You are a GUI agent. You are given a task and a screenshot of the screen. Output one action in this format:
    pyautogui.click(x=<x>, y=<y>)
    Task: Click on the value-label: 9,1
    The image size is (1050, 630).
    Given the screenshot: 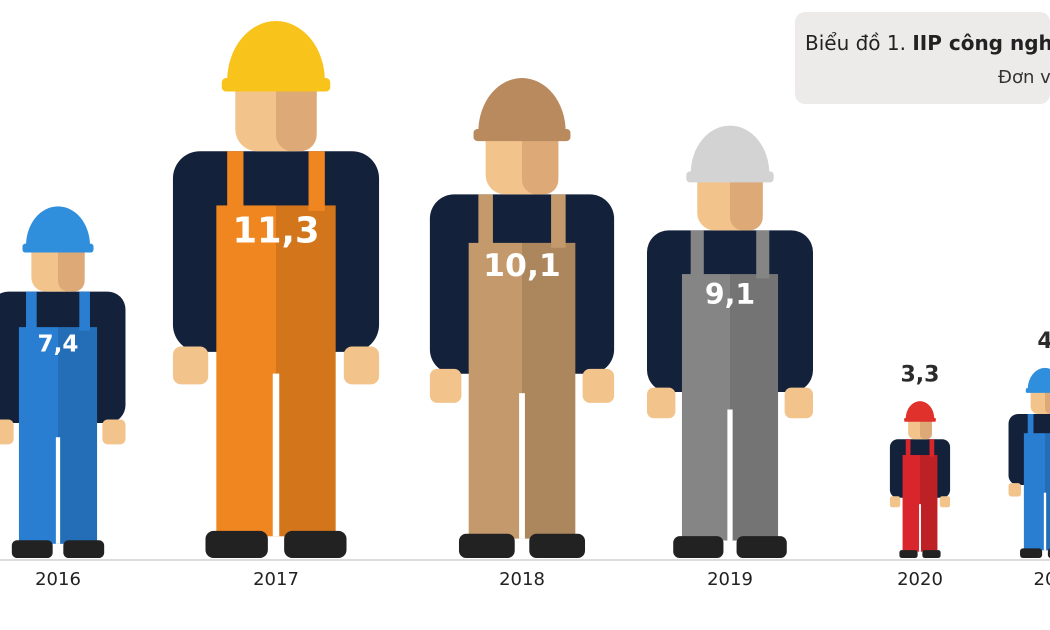 What is the action you would take?
    pyautogui.click(x=730, y=294)
    